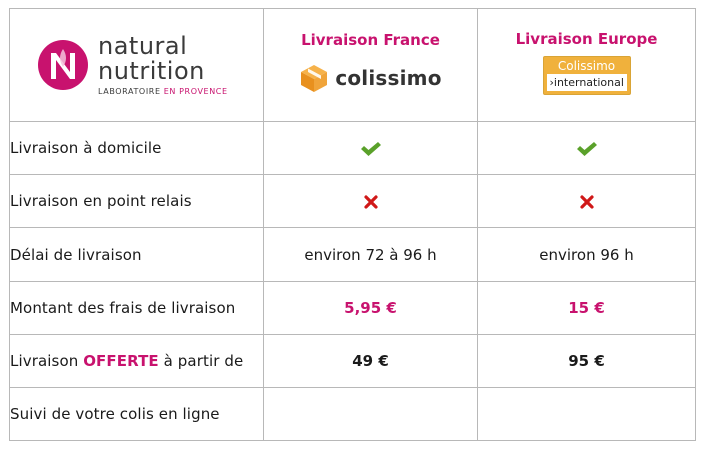 The image size is (704, 449). What do you see at coordinates (586, 254) in the screenshot?
I see `europe-delay-value: environ 96 h` at bounding box center [586, 254].